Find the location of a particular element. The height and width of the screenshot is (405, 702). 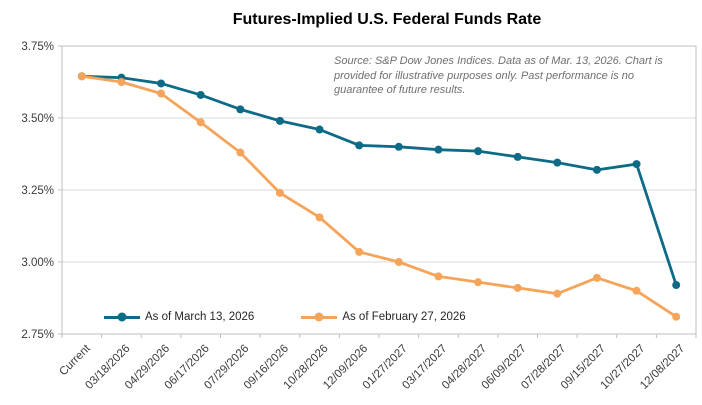

y-axis-label: 3.25% is located at coordinates (37, 191).